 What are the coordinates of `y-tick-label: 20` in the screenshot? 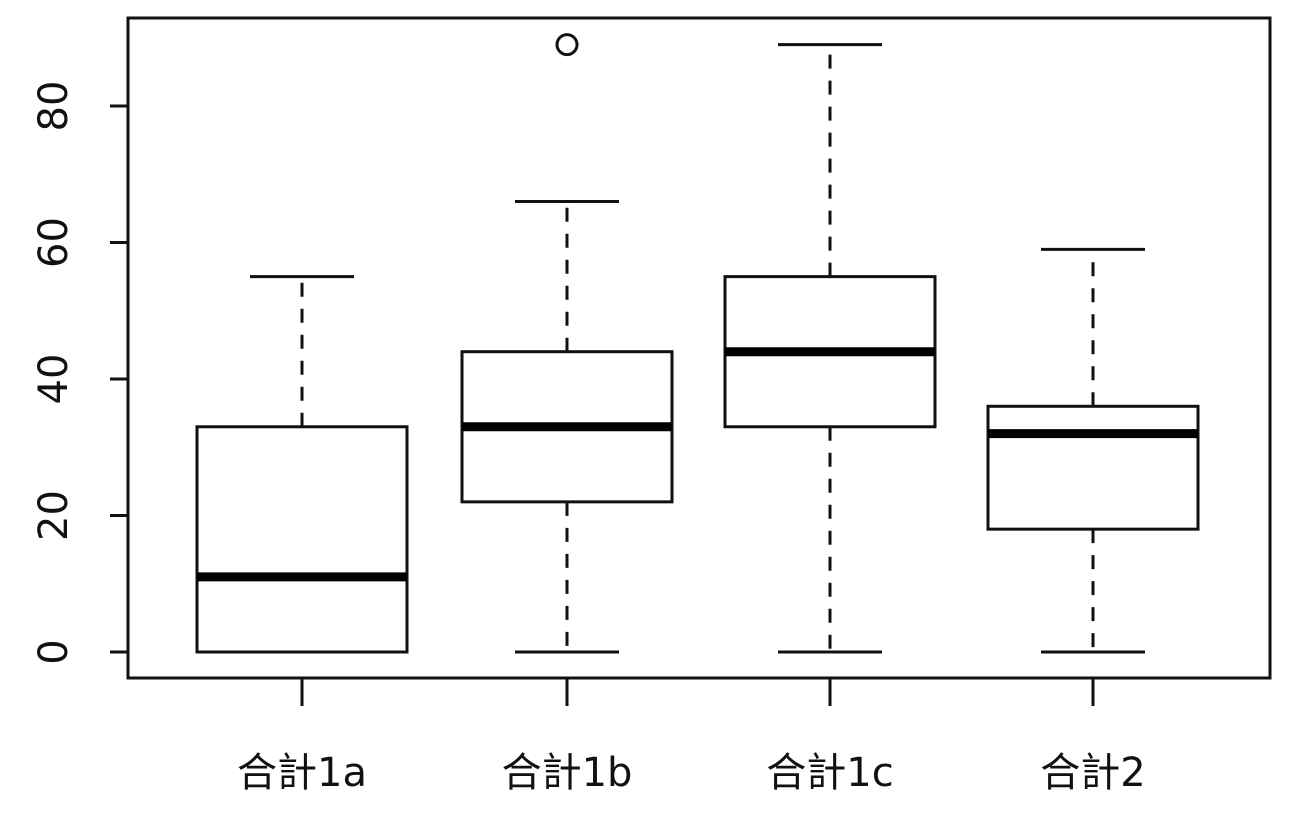 It's located at (54, 515).